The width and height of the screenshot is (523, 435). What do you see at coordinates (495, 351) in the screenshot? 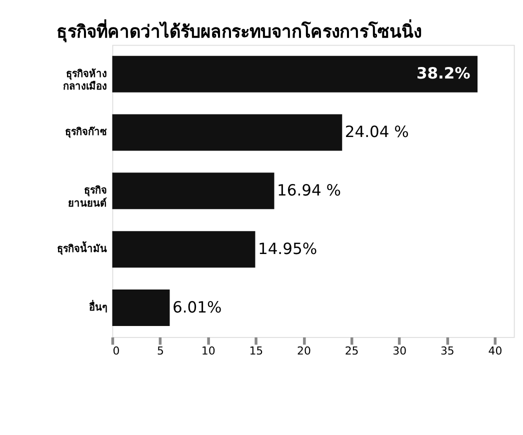
I see `x-tick-label: 40` at bounding box center [495, 351].